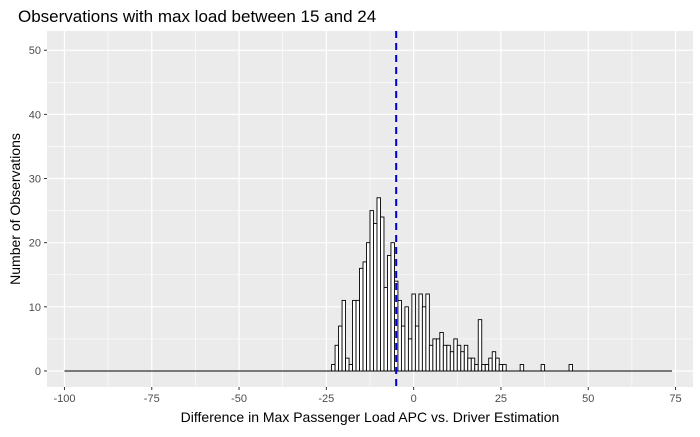 The width and height of the screenshot is (700, 437). I want to click on x-tick-label: 50, so click(588, 399).